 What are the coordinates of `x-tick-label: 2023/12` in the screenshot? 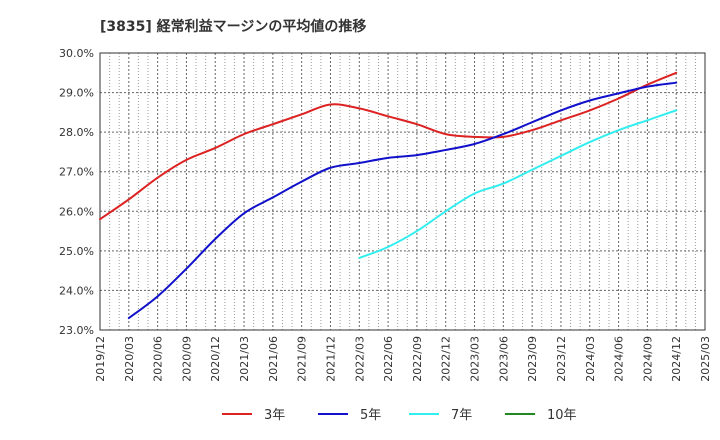 It's located at (561, 359).